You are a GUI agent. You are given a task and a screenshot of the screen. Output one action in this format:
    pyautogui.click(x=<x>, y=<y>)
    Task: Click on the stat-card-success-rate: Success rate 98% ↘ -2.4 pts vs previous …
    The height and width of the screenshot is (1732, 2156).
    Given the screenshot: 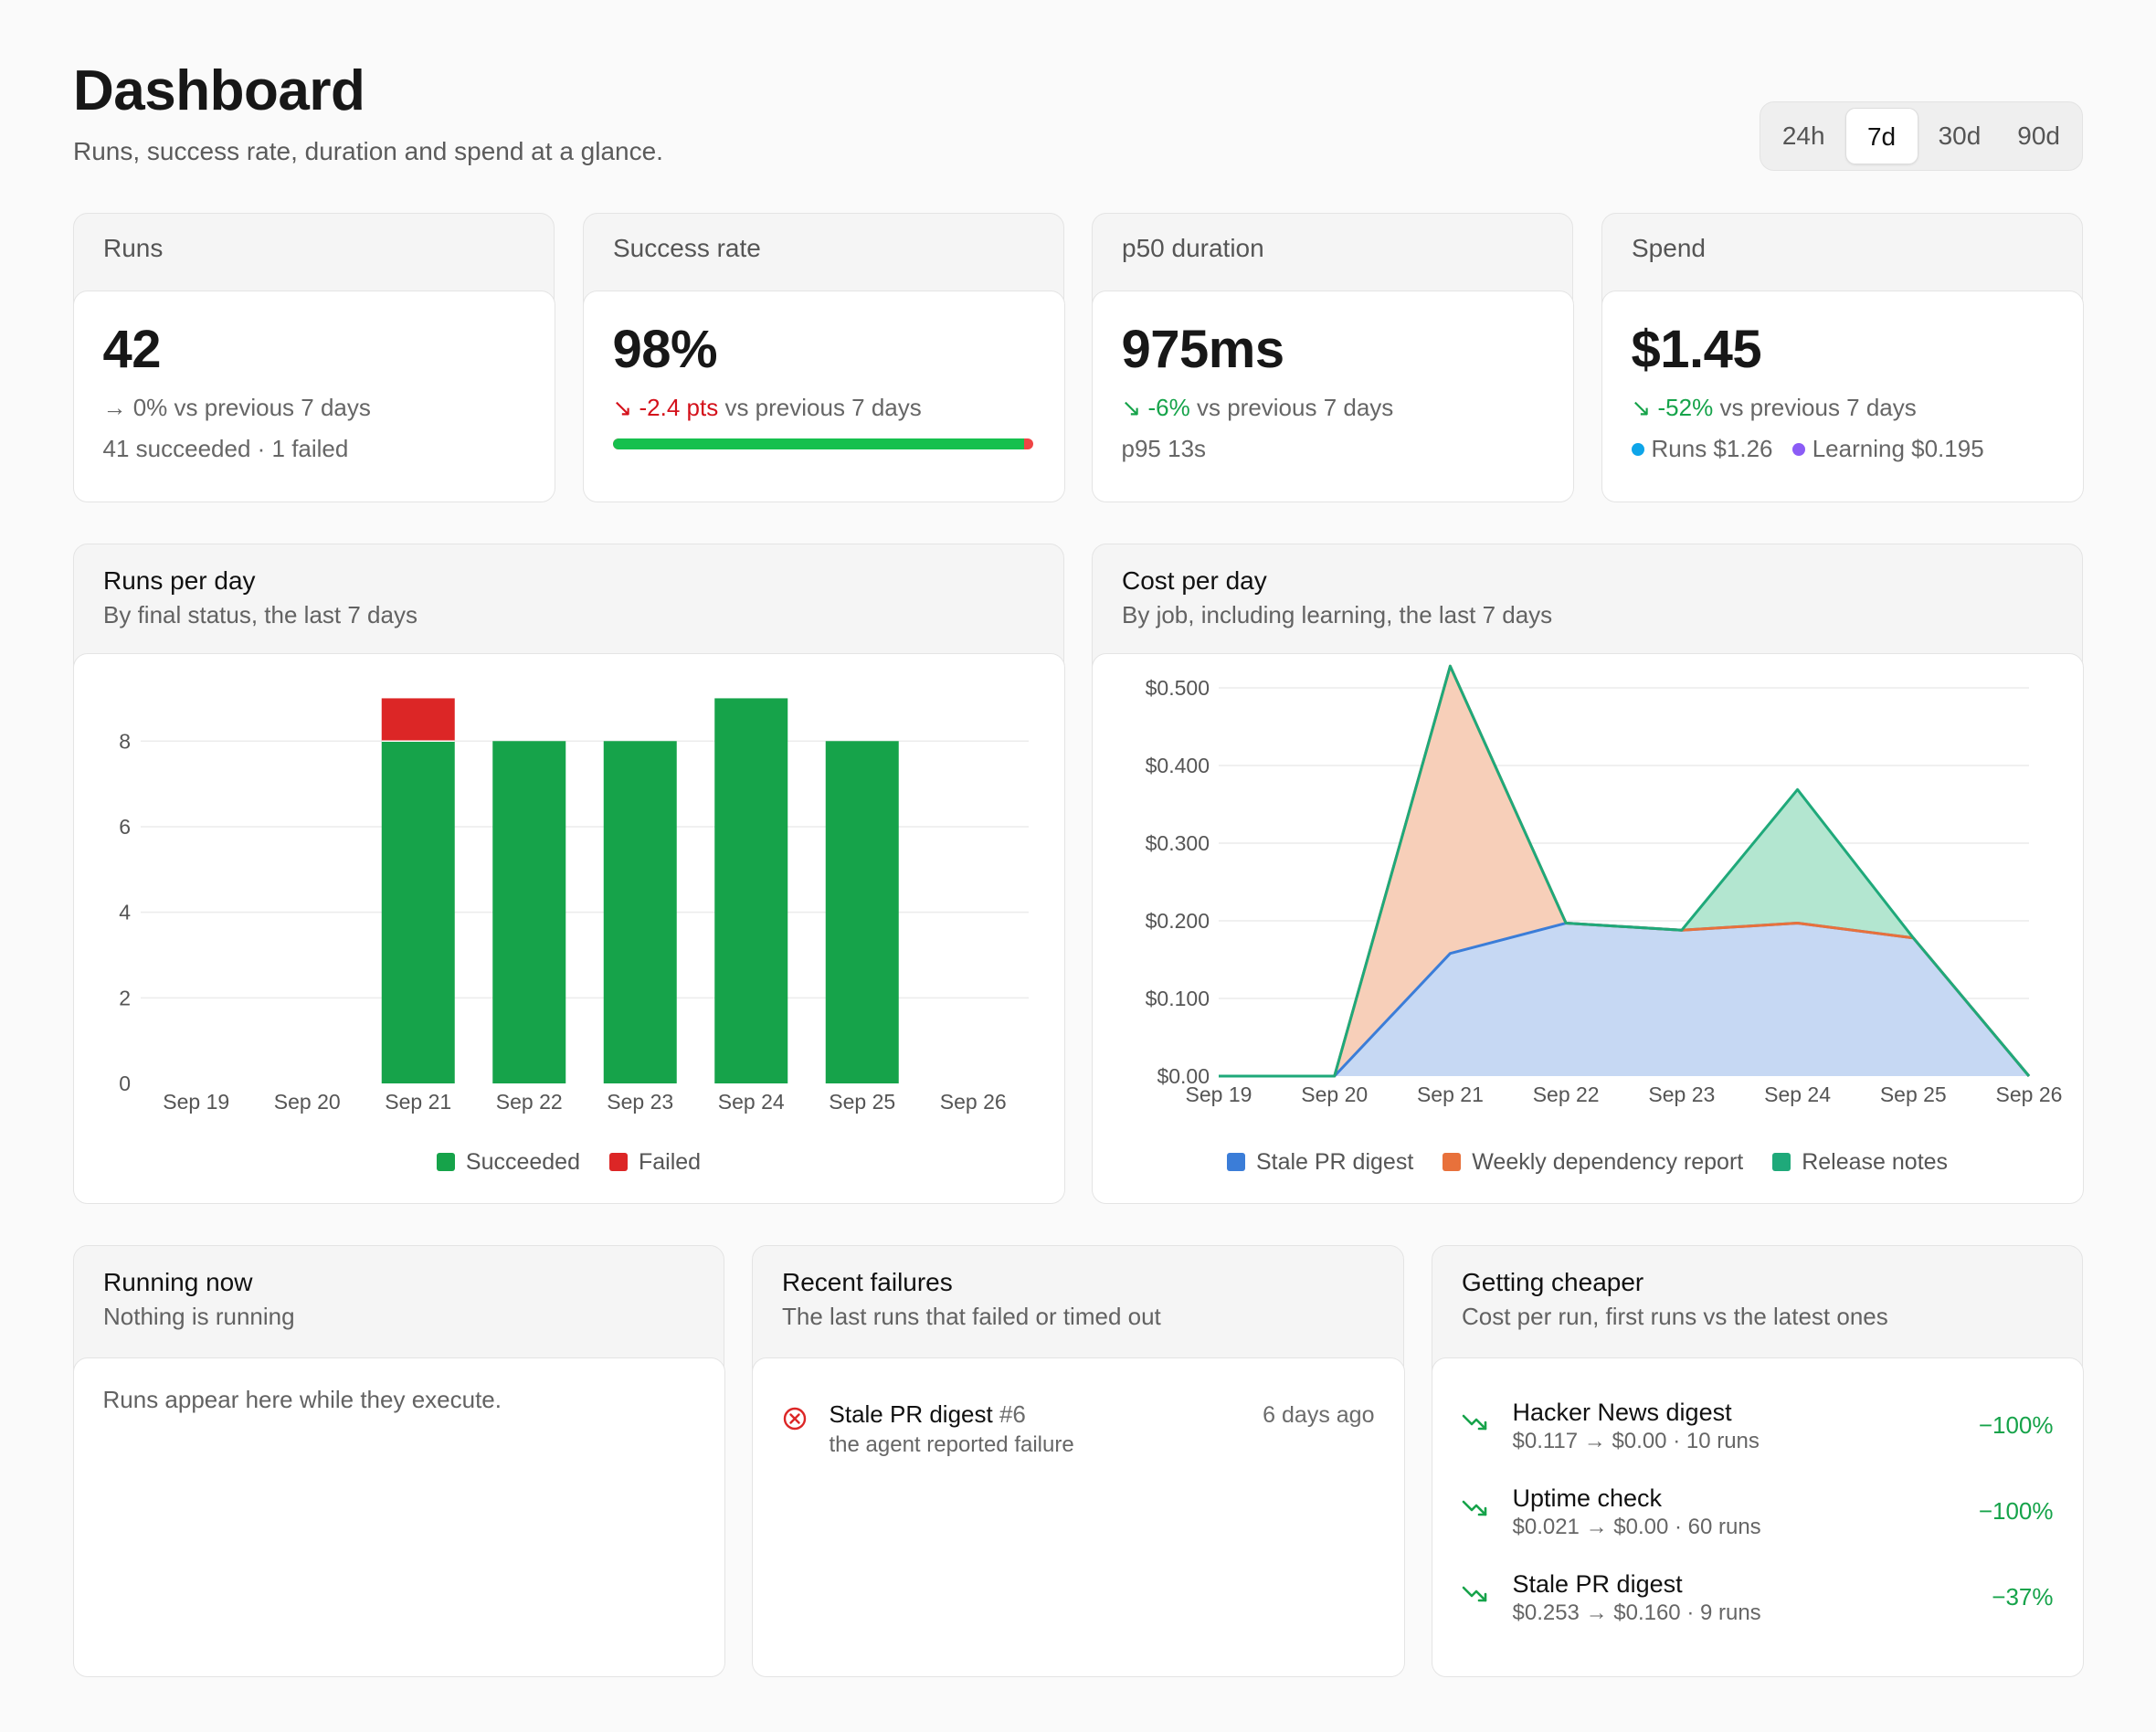 What is the action you would take?
    pyautogui.click(x=823, y=357)
    